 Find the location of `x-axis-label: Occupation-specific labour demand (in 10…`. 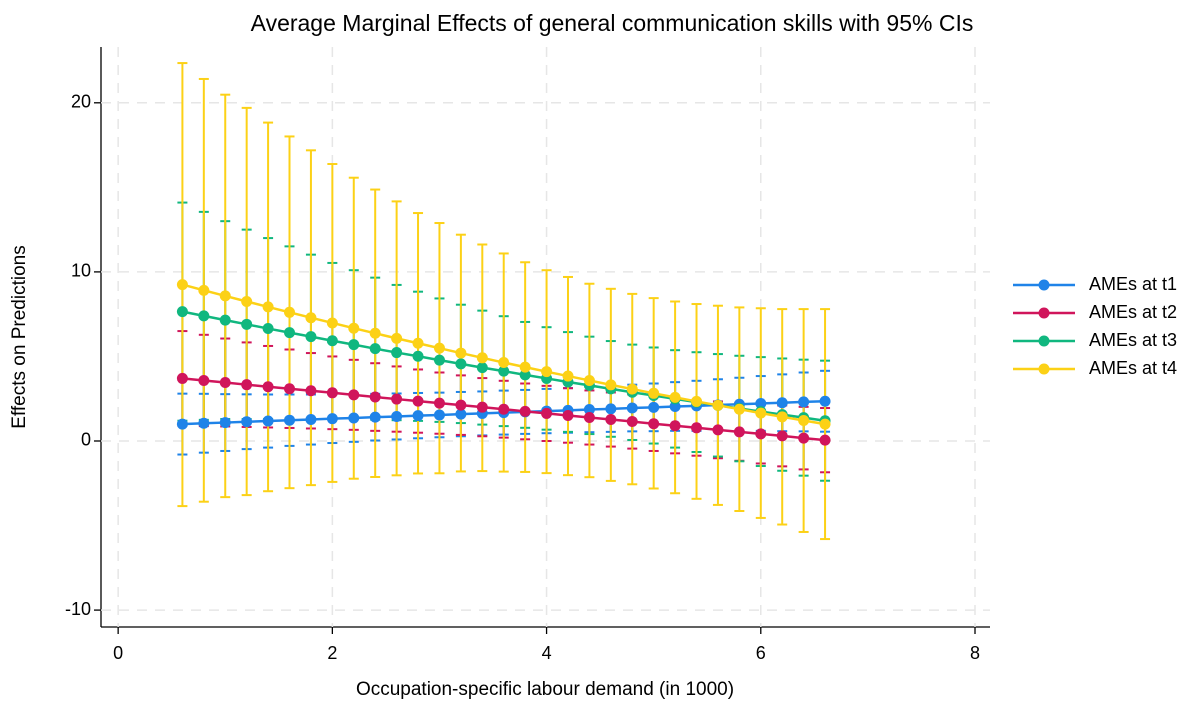

x-axis-label: Occupation-specific labour demand (in 10… is located at coordinates (545, 689).